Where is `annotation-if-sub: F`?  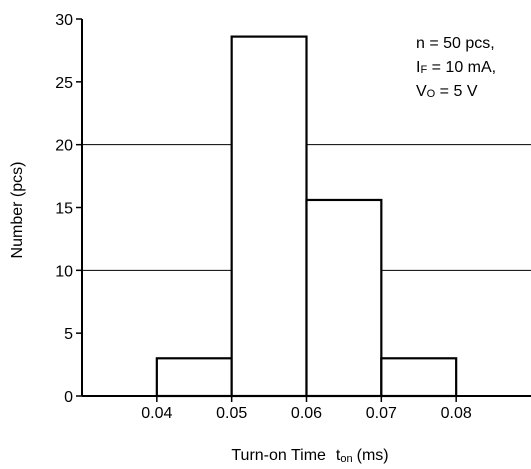 annotation-if-sub: F is located at coordinates (423, 70).